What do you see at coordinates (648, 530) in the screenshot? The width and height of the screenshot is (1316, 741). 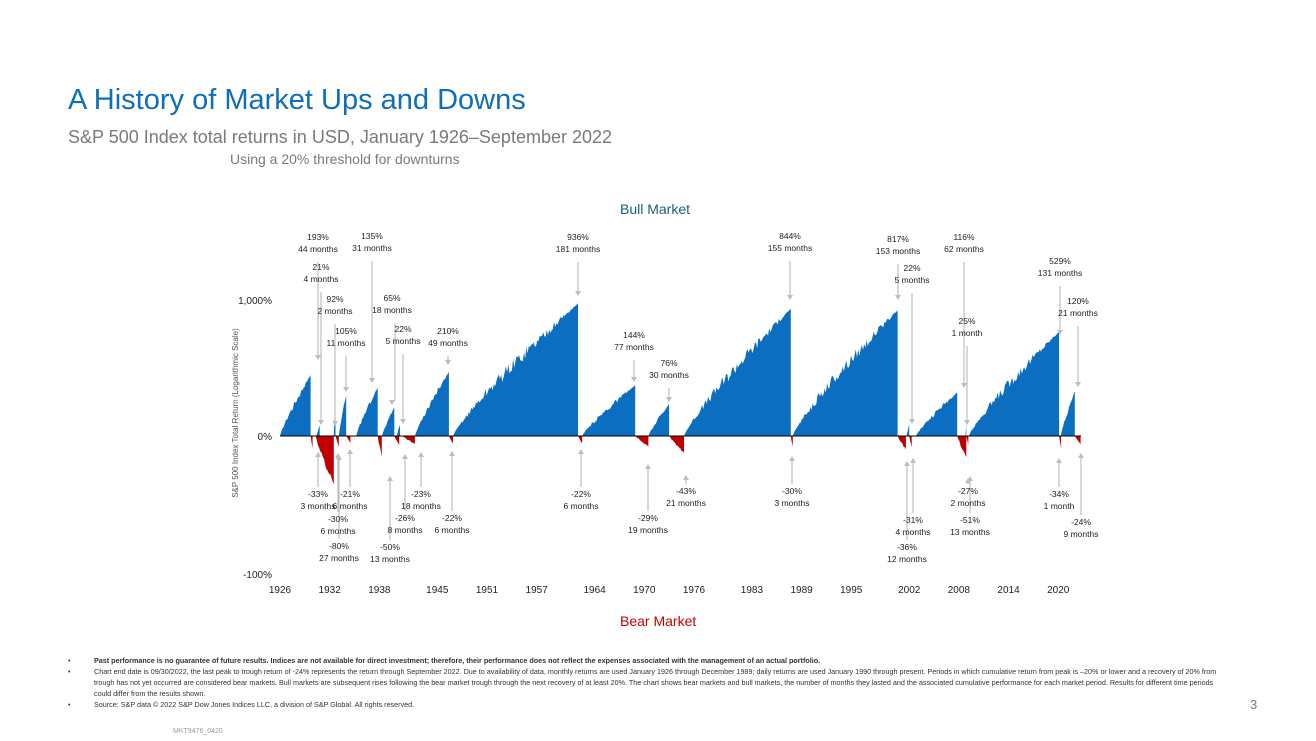 I see `bear-months-label: 19 months` at bounding box center [648, 530].